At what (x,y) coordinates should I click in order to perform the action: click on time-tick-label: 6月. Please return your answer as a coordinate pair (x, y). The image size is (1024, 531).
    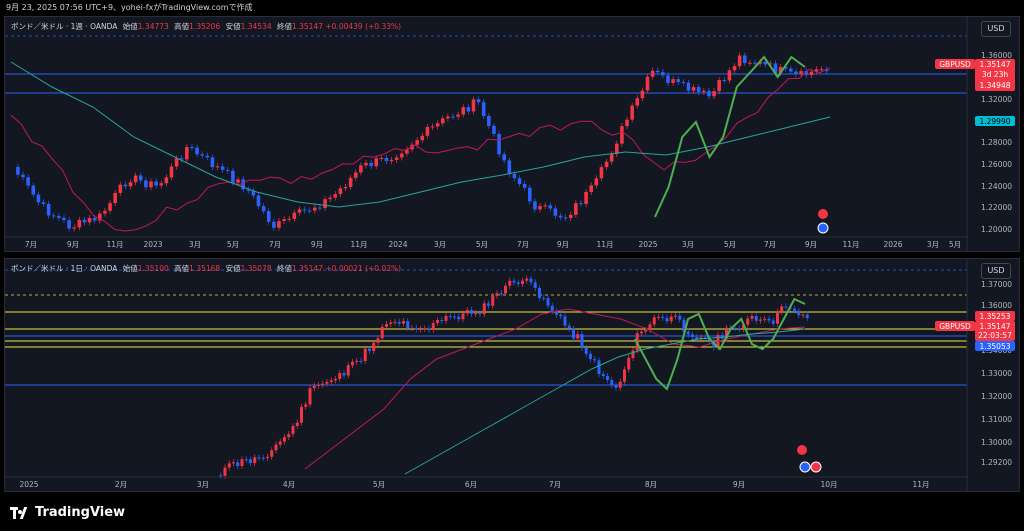
    Looking at the image, I should click on (471, 484).